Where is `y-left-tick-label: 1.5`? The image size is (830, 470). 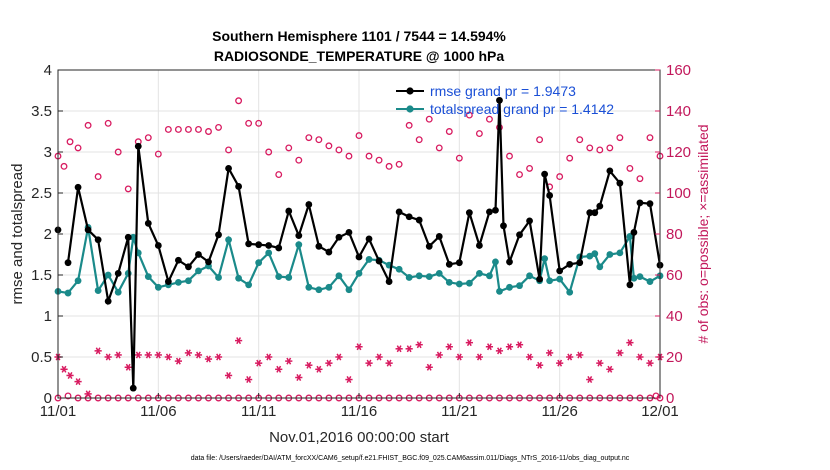 y-left-tick-label: 1.5 is located at coordinates (41, 275).